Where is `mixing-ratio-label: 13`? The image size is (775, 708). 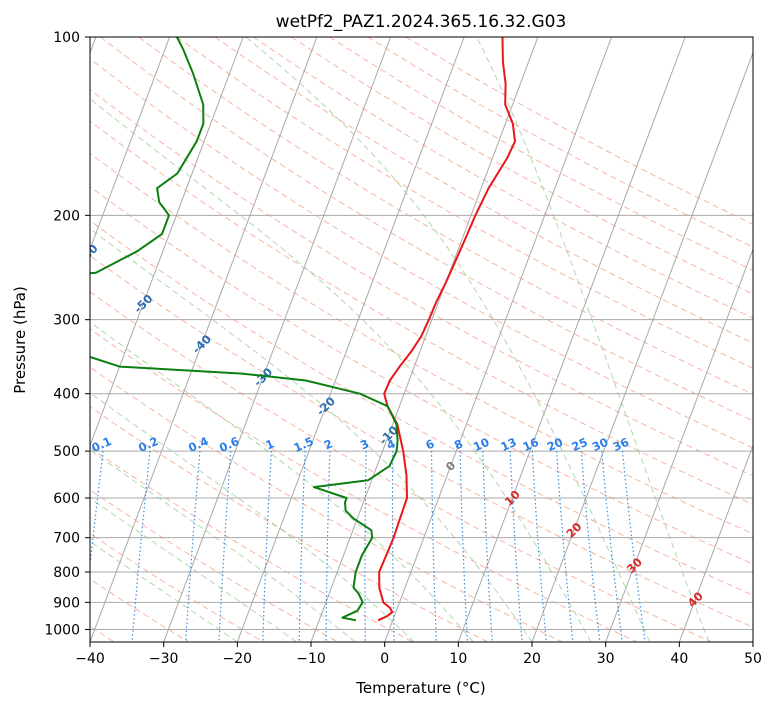 mixing-ratio-label: 13 is located at coordinates (508, 444).